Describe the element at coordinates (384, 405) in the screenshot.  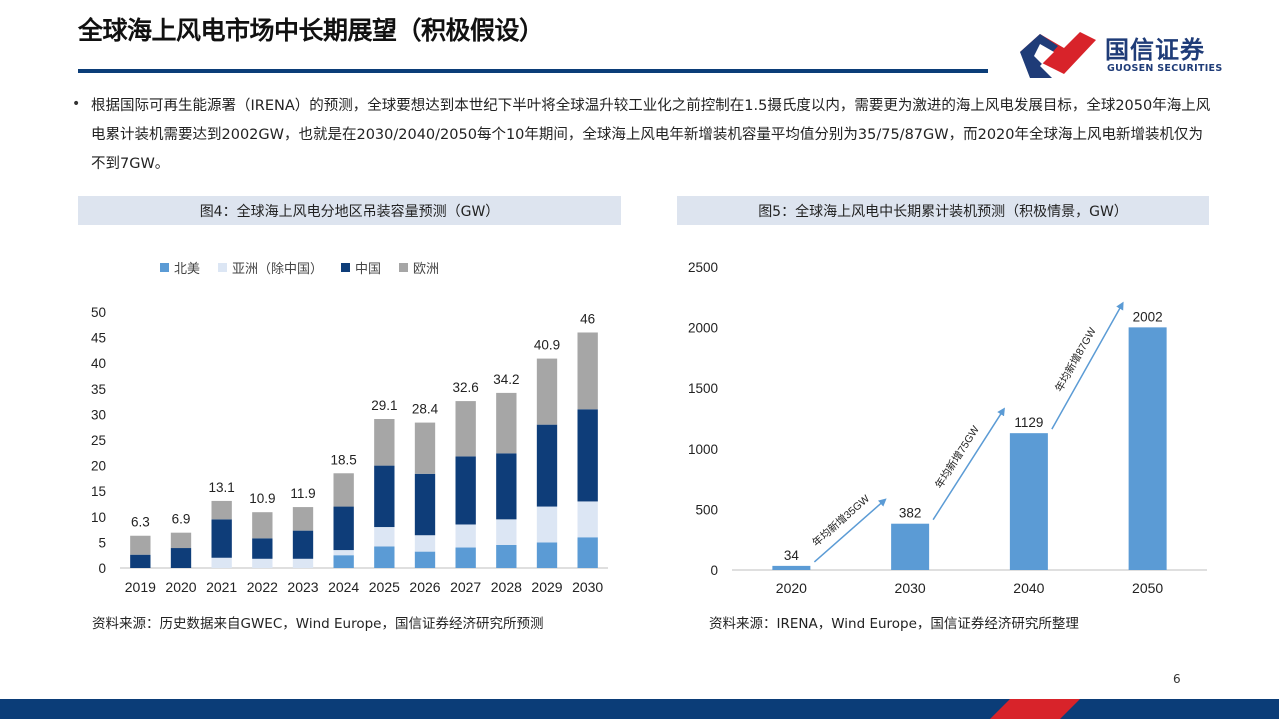
I see `total-label: 29.1` at that location.